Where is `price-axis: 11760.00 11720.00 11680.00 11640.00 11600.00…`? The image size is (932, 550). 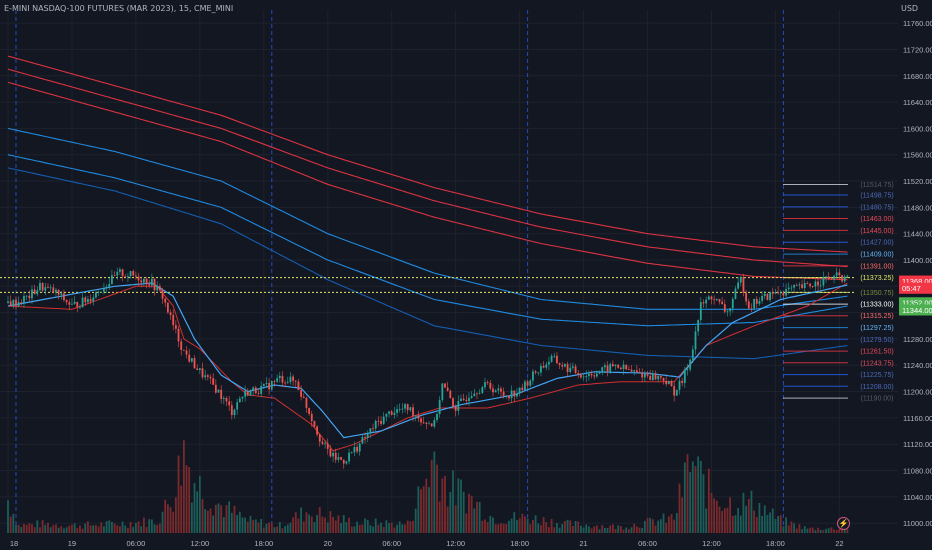
price-axis: 11760.00 11720.00 11680.00 11640.00 11600.00… is located at coordinates (915, 275).